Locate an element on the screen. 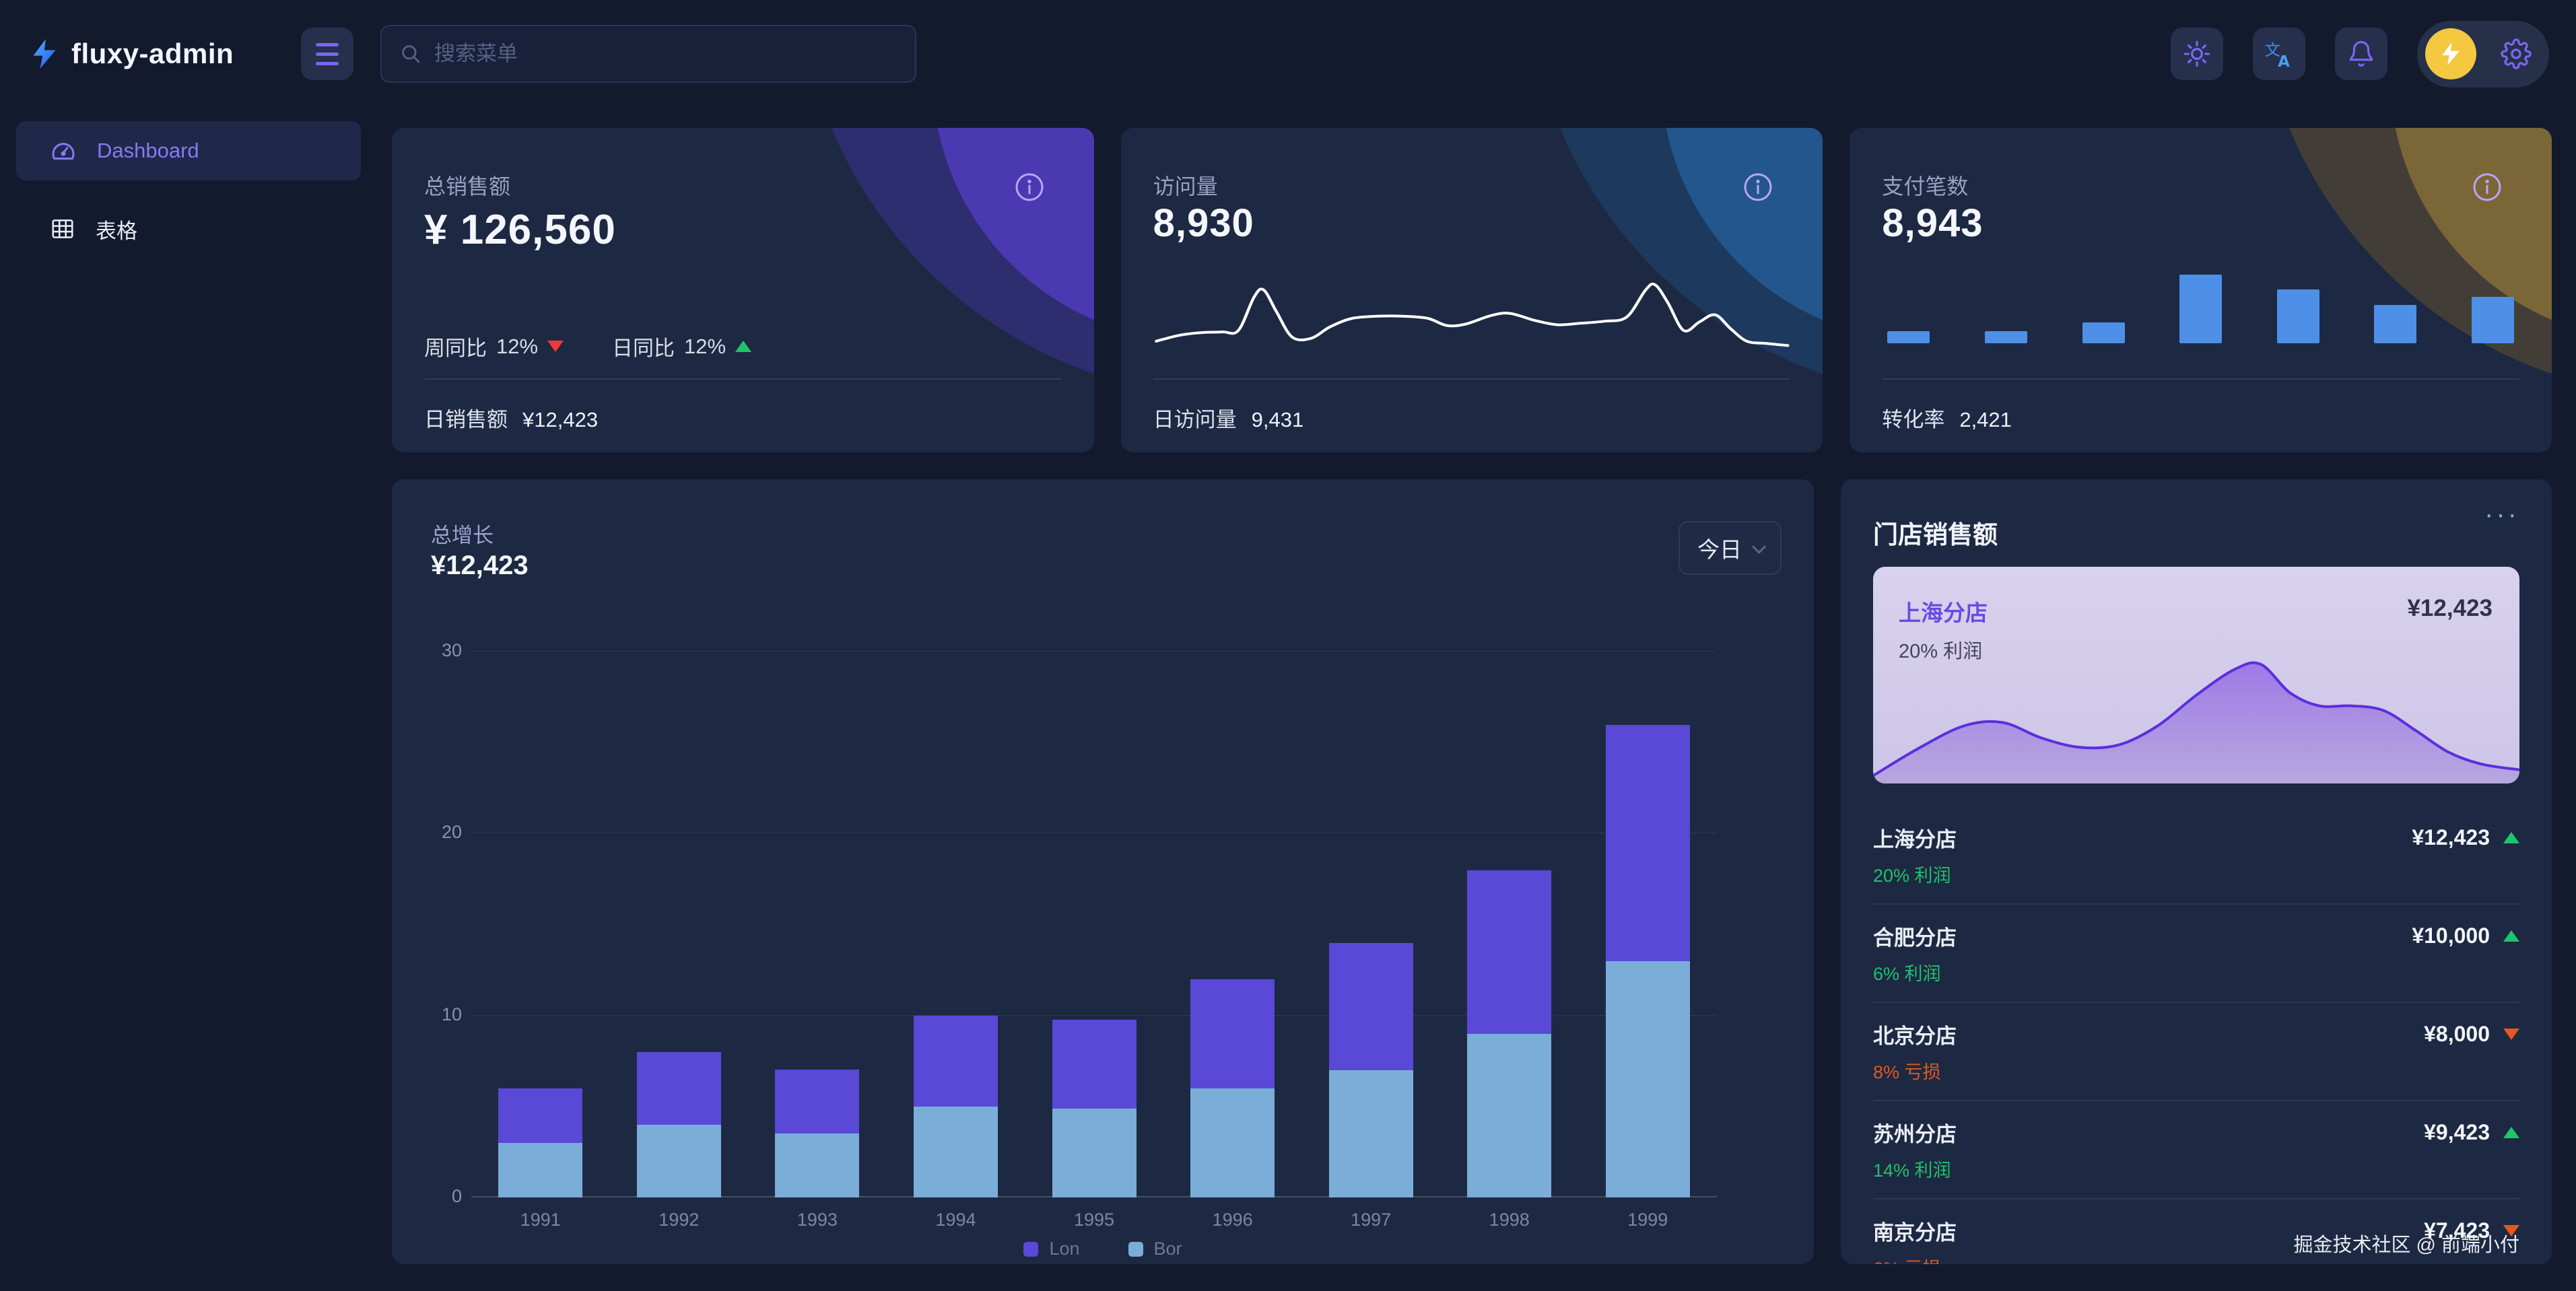  sidebar-item-dashboard: Dashboard is located at coordinates (188, 150).